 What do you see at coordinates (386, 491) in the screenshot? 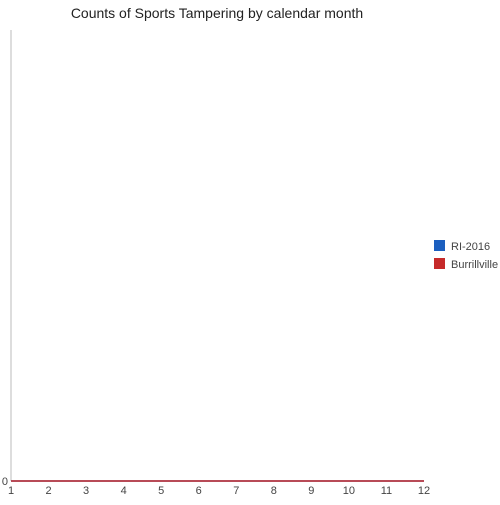
I see `x-tick-label: 11` at bounding box center [386, 491].